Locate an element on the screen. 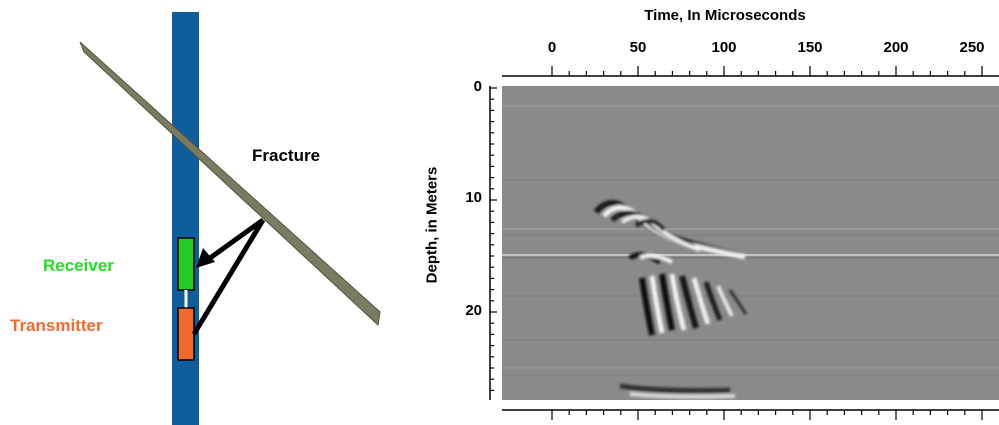 Image resolution: width=999 pixels, height=425 pixels. receiver-label: Receiver is located at coordinates (78, 265).